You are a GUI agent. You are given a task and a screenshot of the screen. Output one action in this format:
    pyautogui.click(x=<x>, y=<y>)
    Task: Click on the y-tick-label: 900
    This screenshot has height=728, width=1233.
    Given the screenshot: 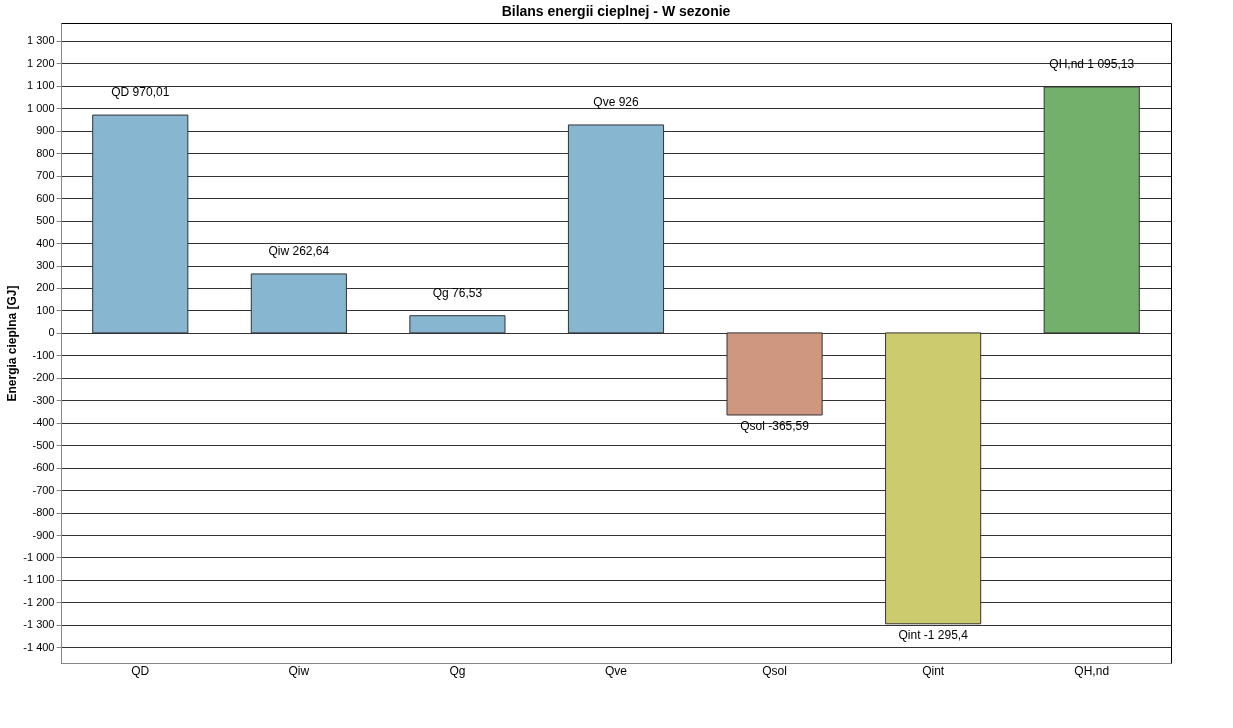 What is the action you would take?
    pyautogui.click(x=45, y=130)
    